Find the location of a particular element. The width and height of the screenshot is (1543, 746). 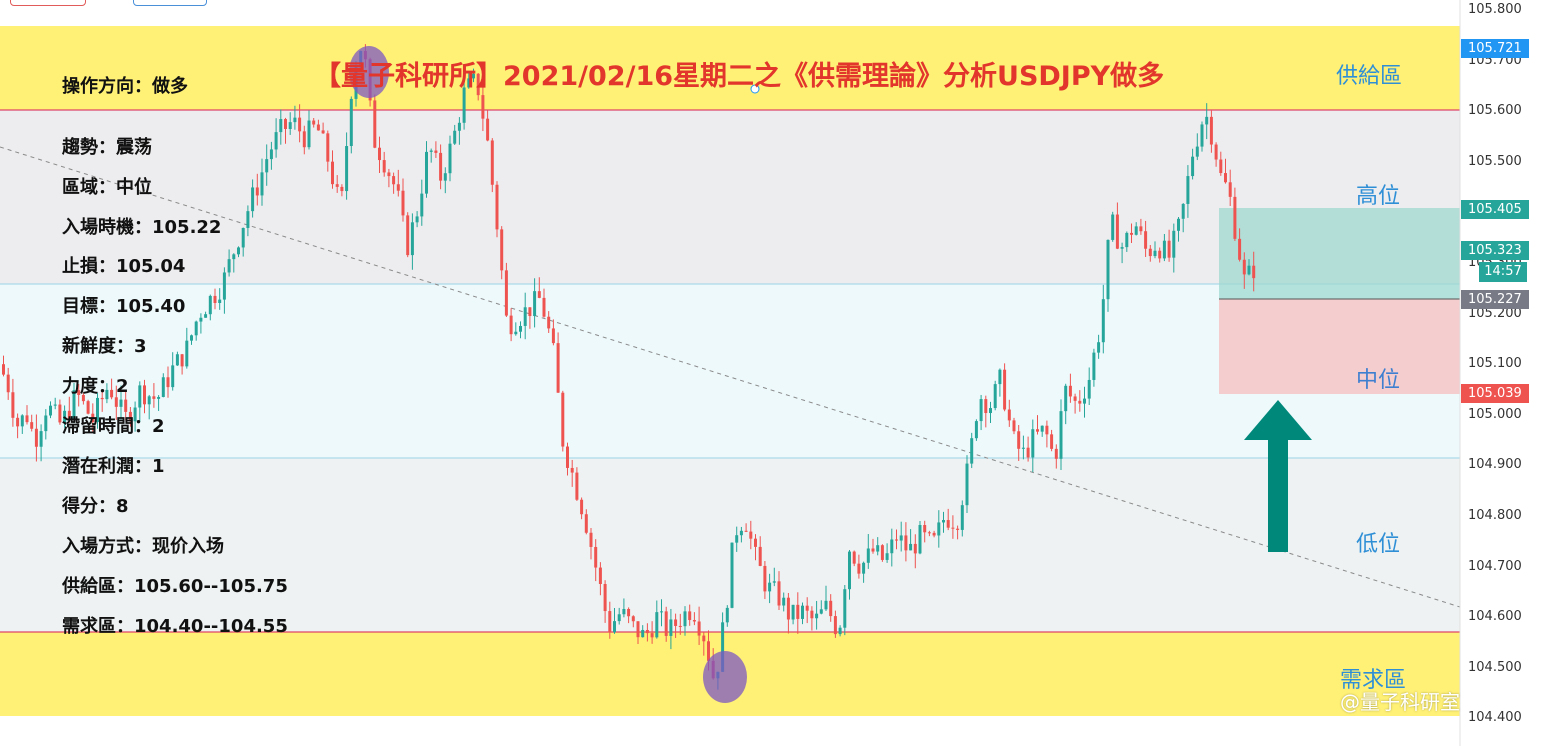

price-axis-tick: 105.200 is located at coordinates (1495, 313).